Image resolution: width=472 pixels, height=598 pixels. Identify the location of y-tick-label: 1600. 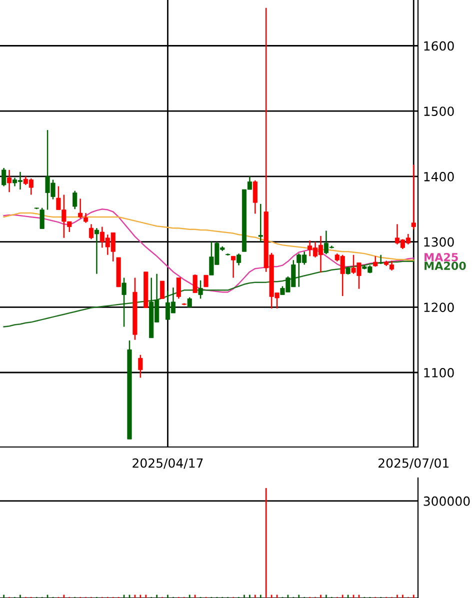
(439, 46).